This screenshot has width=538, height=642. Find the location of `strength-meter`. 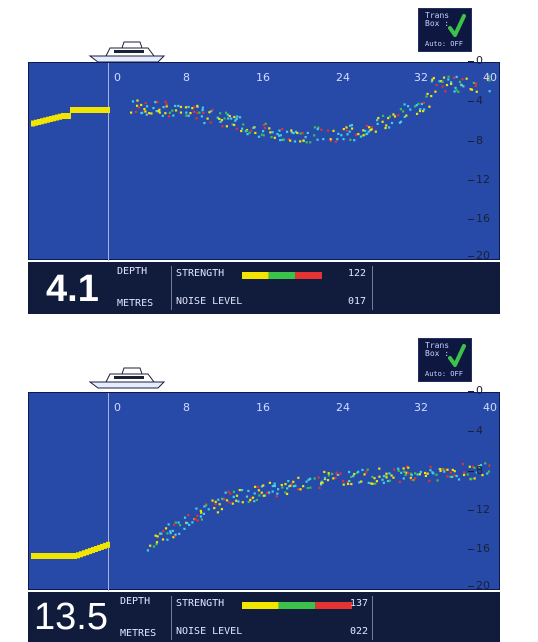

strength-meter is located at coordinates (282, 275).